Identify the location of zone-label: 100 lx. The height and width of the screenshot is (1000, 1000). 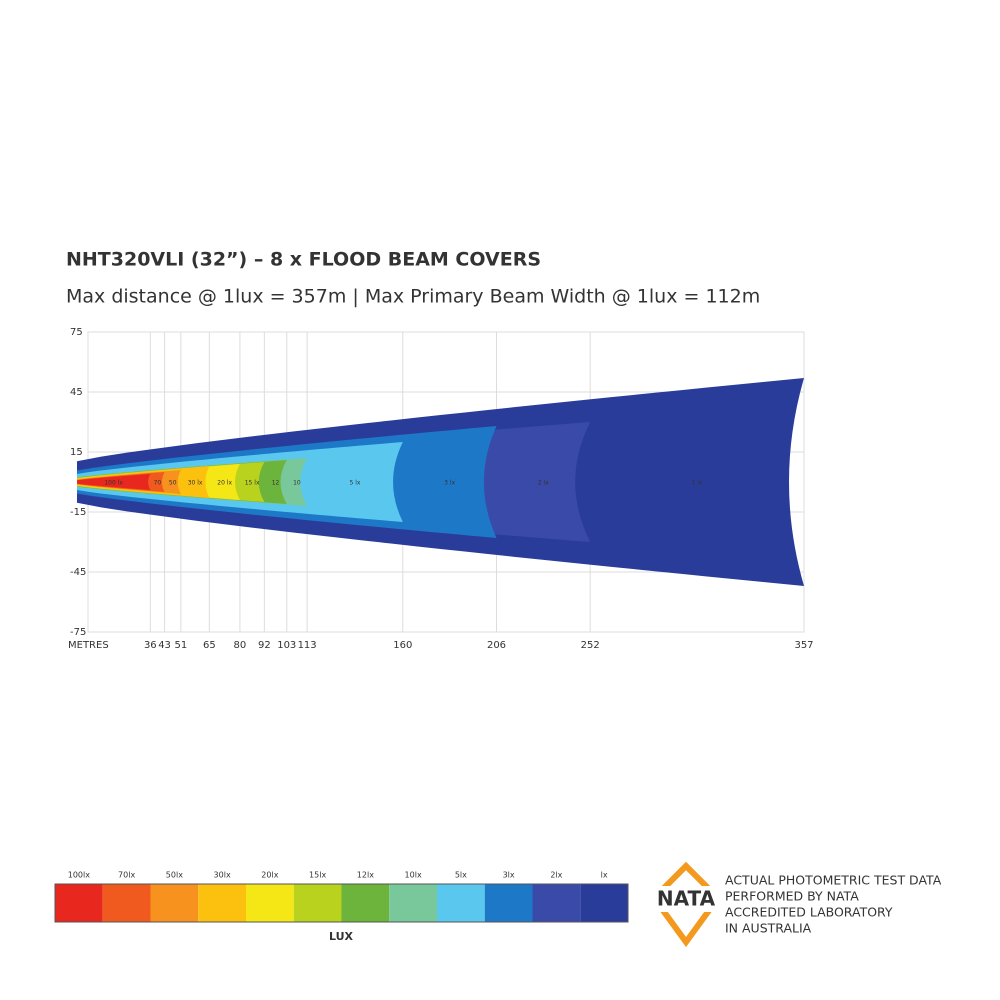
(113, 483).